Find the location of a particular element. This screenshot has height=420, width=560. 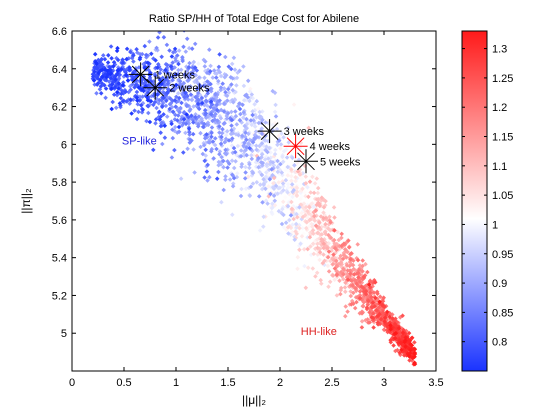

week-label: 2 weeks is located at coordinates (189, 89).